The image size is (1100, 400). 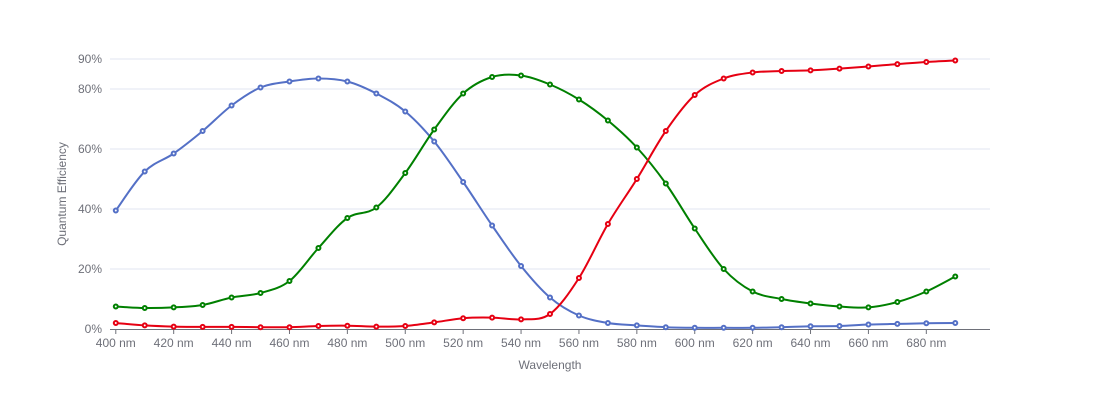 What do you see at coordinates (550, 365) in the screenshot?
I see `x-axis-title: Wavelength` at bounding box center [550, 365].